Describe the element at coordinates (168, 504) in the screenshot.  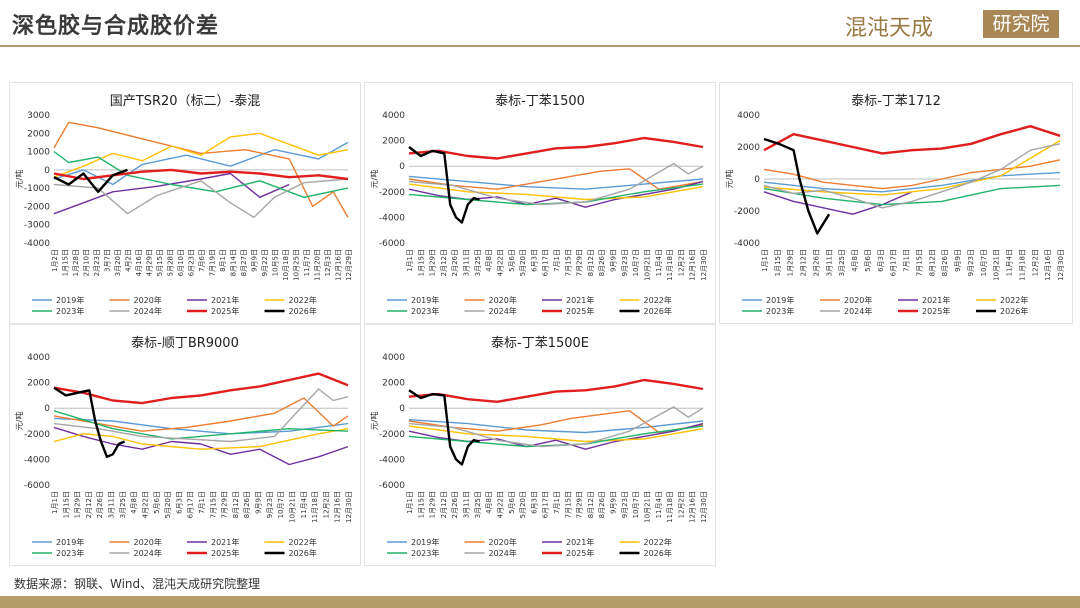
I see `x-tick-label: 5月20日` at that location.